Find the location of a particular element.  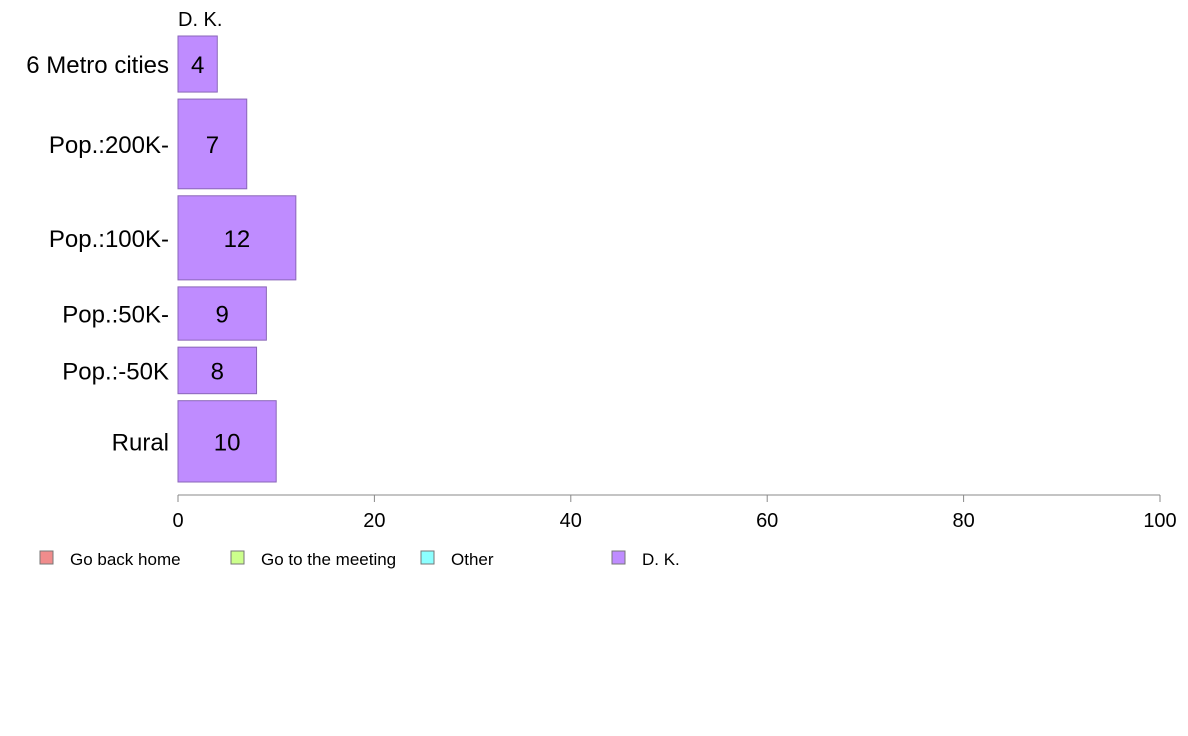

x-tick-label-0: 0 is located at coordinates (177, 521).